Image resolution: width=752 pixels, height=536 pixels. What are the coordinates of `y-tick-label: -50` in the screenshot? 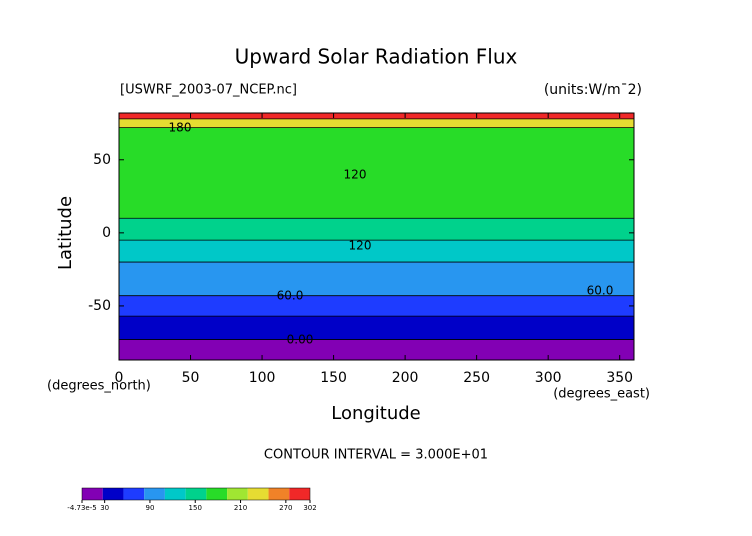 It's located at (99, 306).